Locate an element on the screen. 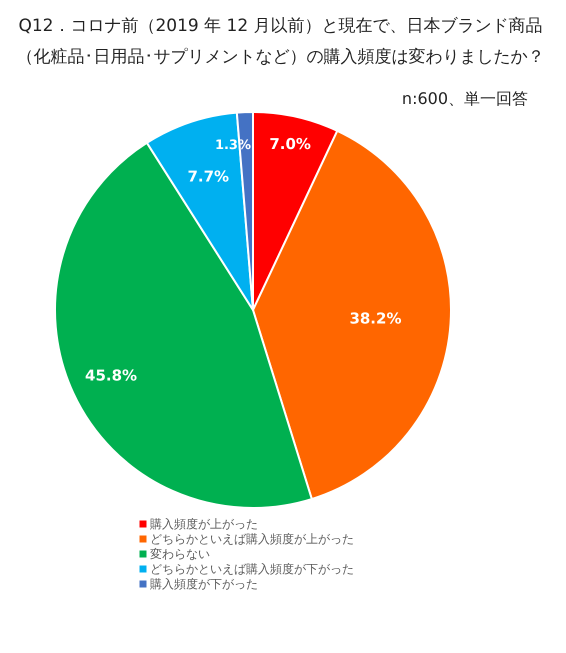 The width and height of the screenshot is (566, 653). legend-label: どちらかといえば購入頻度が上がった is located at coordinates (252, 539).